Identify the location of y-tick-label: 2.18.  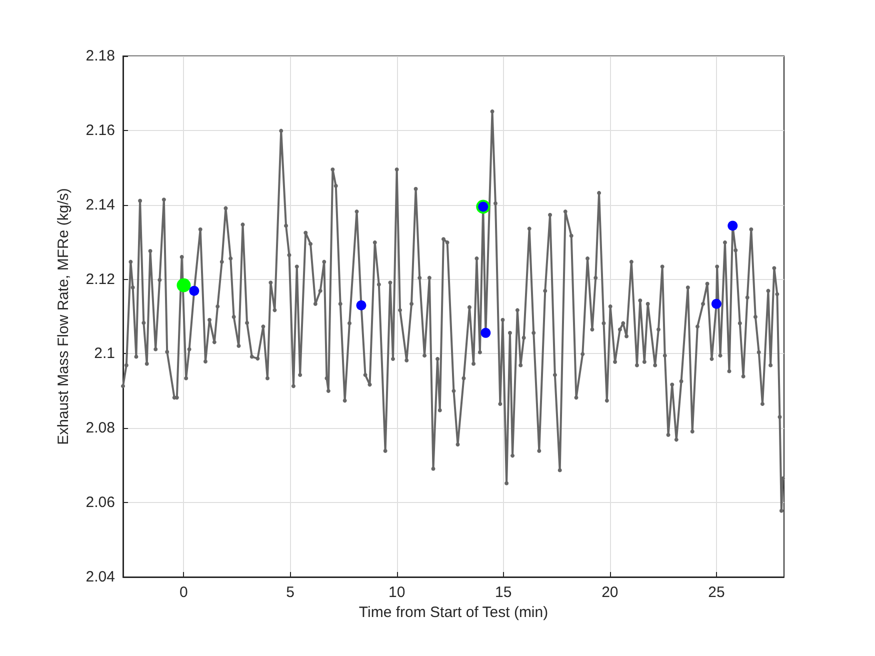
(100, 56).